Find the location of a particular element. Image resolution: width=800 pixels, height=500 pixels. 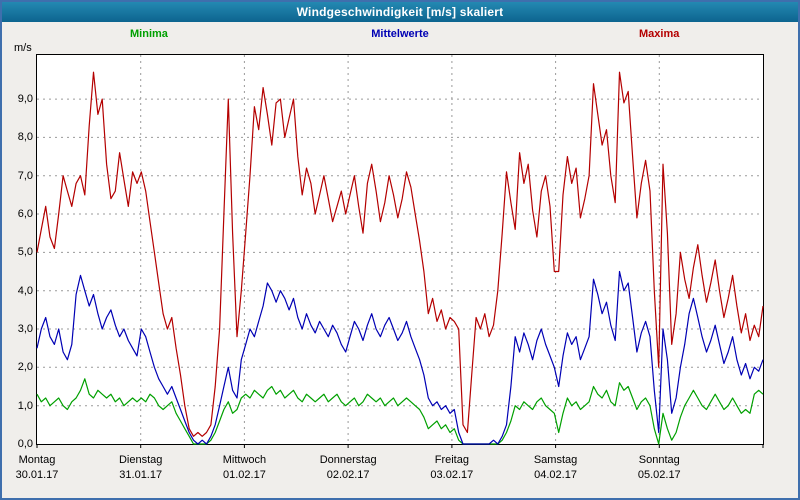

y-tick-label: 9,0 is located at coordinates (25, 99).